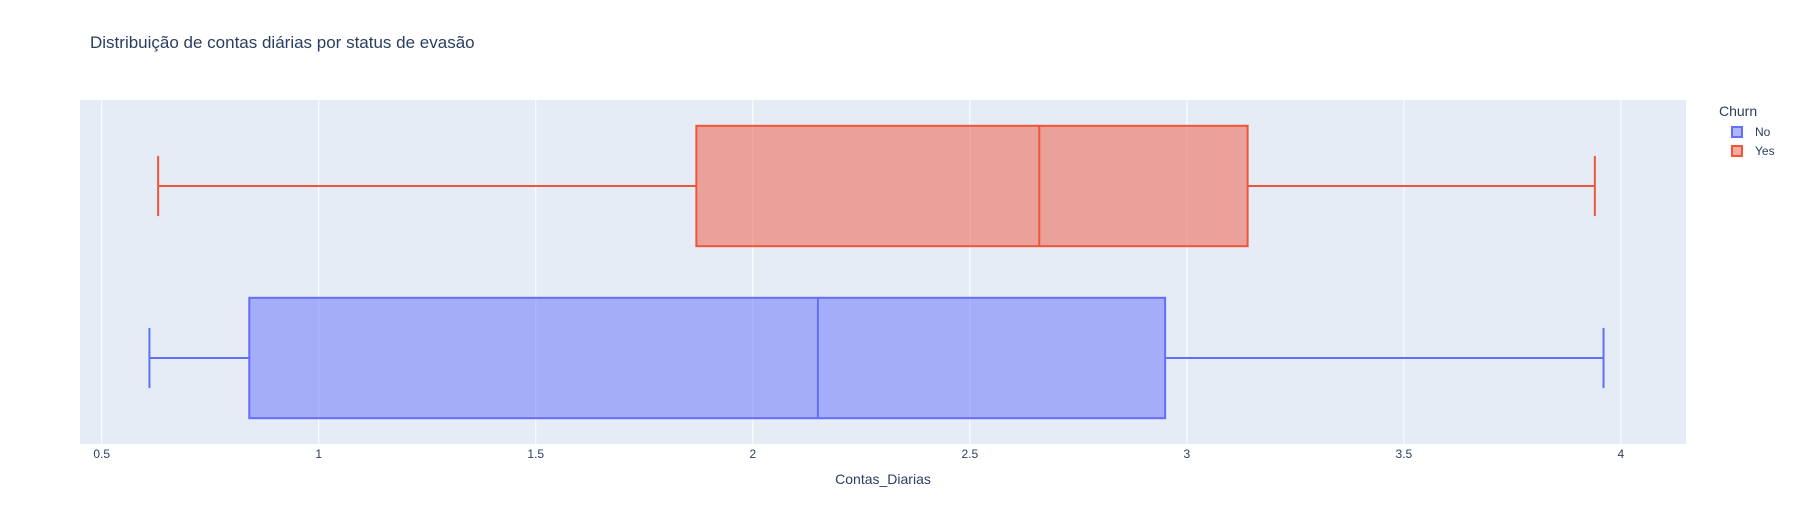  I want to click on legend-item-no: No, so click(1747, 131).